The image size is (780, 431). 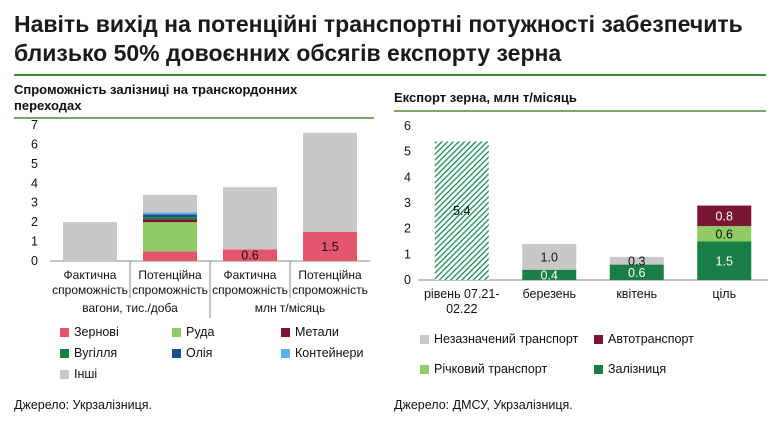 I want to click on bar-total-hatched, so click(x=461, y=210).